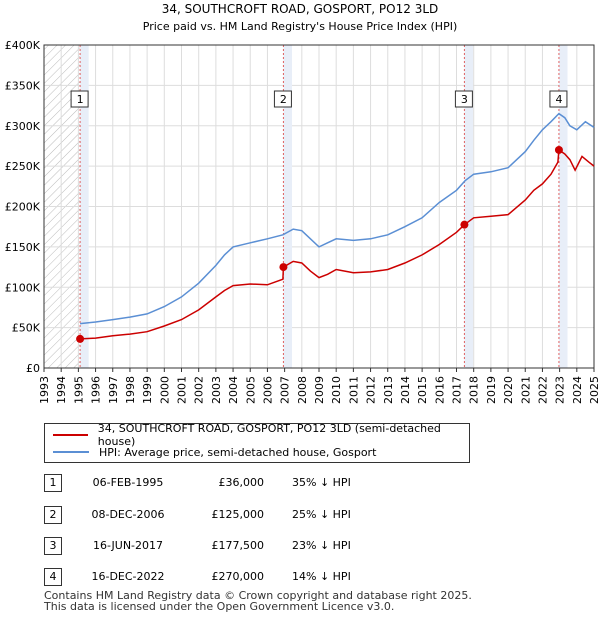 This screenshot has height=620, width=600. What do you see at coordinates (128, 482) in the screenshot?
I see `sale-date: 06-FEB-1995` at bounding box center [128, 482].